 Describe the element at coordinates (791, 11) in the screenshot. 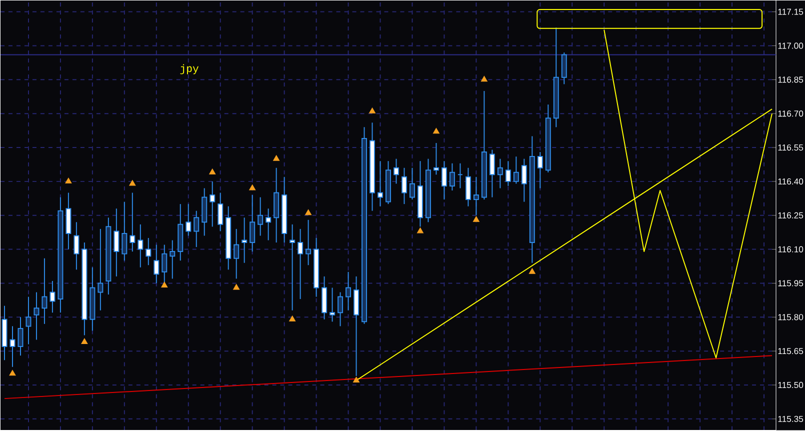

I see `y-tick-label: 117.15` at that location.